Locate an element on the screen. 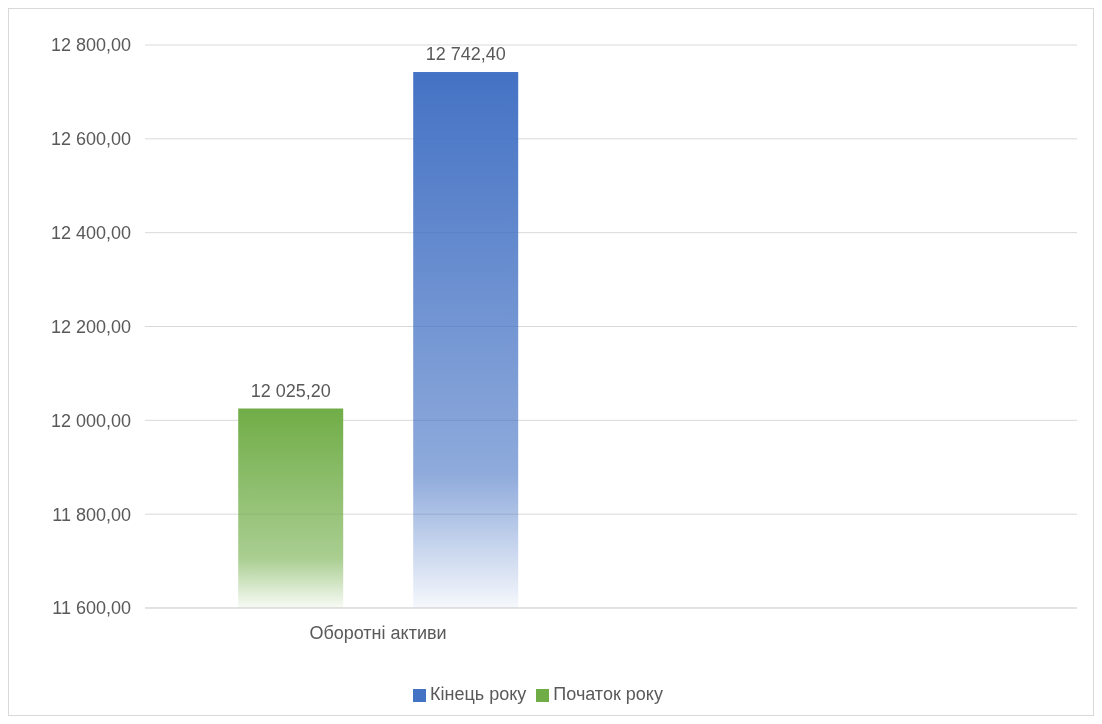 The height and width of the screenshot is (724, 1102). y-tick-label: 12 400,00 is located at coordinates (90, 233).